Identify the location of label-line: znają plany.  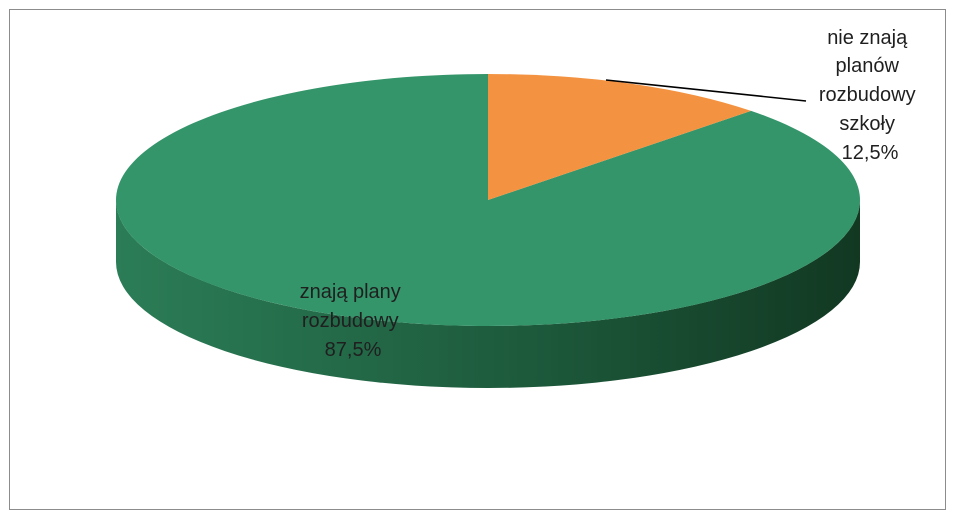
(350, 292).